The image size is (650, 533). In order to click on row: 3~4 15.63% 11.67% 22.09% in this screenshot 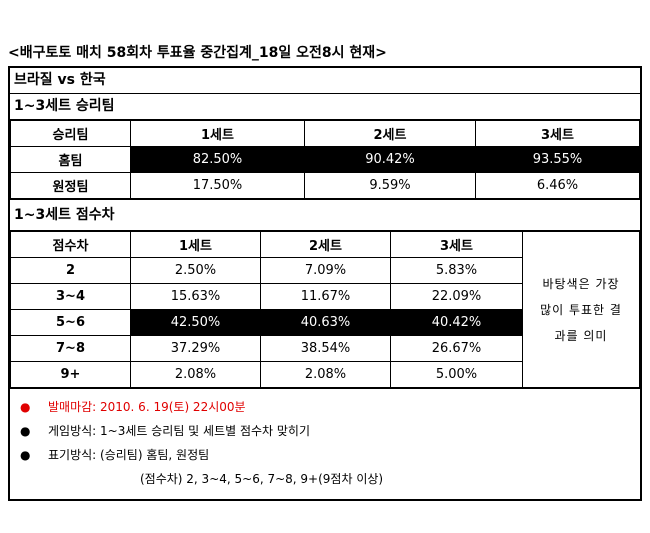, I will do `click(325, 296)`.